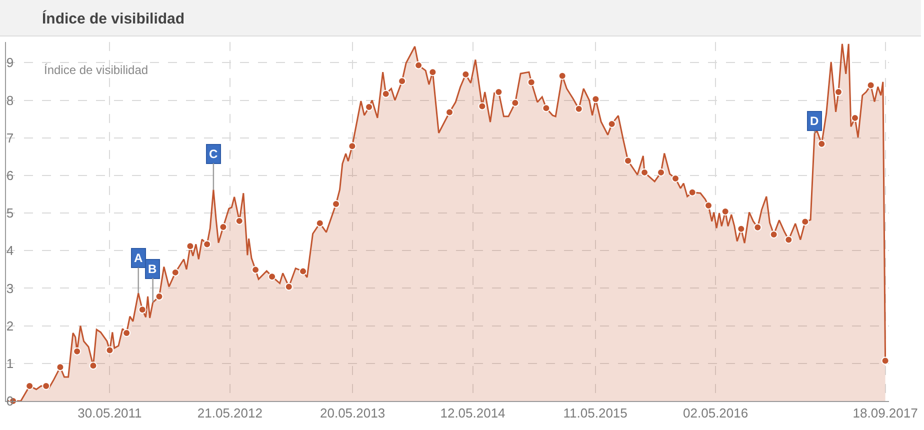 The image size is (924, 430). Describe the element at coordinates (473, 413) in the screenshot. I see `x-tick-label: 12.05.2014` at that location.